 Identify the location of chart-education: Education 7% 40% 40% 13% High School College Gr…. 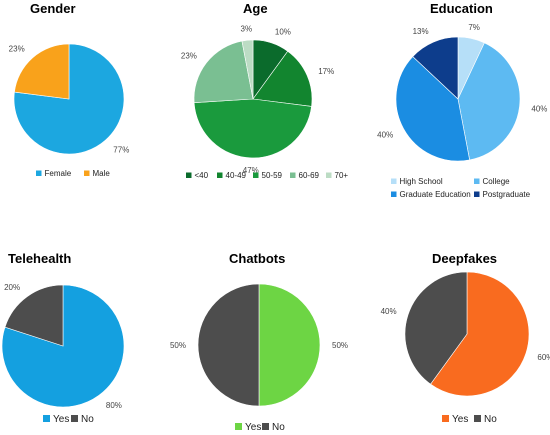
(462, 100).